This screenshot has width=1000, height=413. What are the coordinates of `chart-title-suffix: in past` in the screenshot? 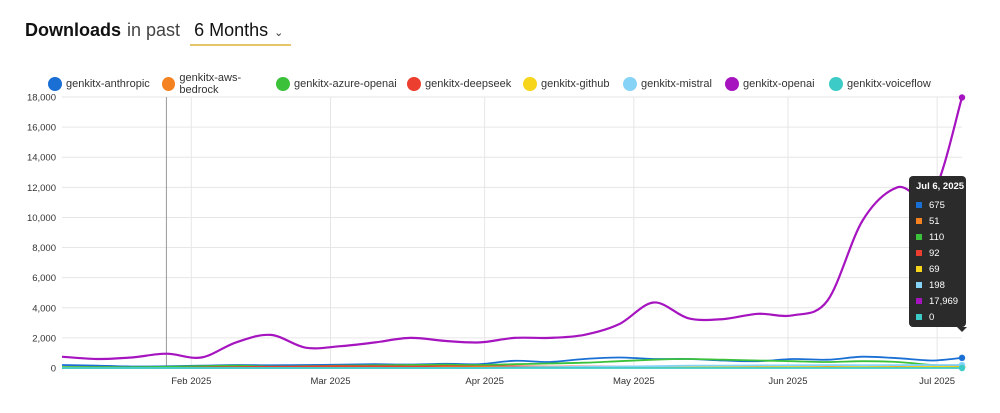 It's located at (154, 30).